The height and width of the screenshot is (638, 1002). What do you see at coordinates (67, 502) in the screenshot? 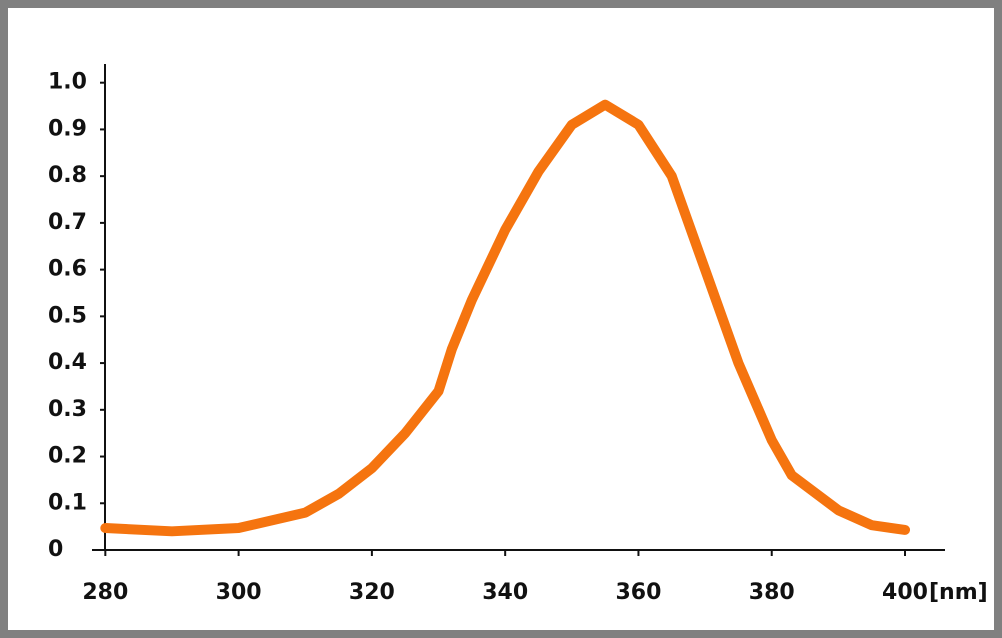
I see `y-tick-label: 0.1` at bounding box center [67, 502].